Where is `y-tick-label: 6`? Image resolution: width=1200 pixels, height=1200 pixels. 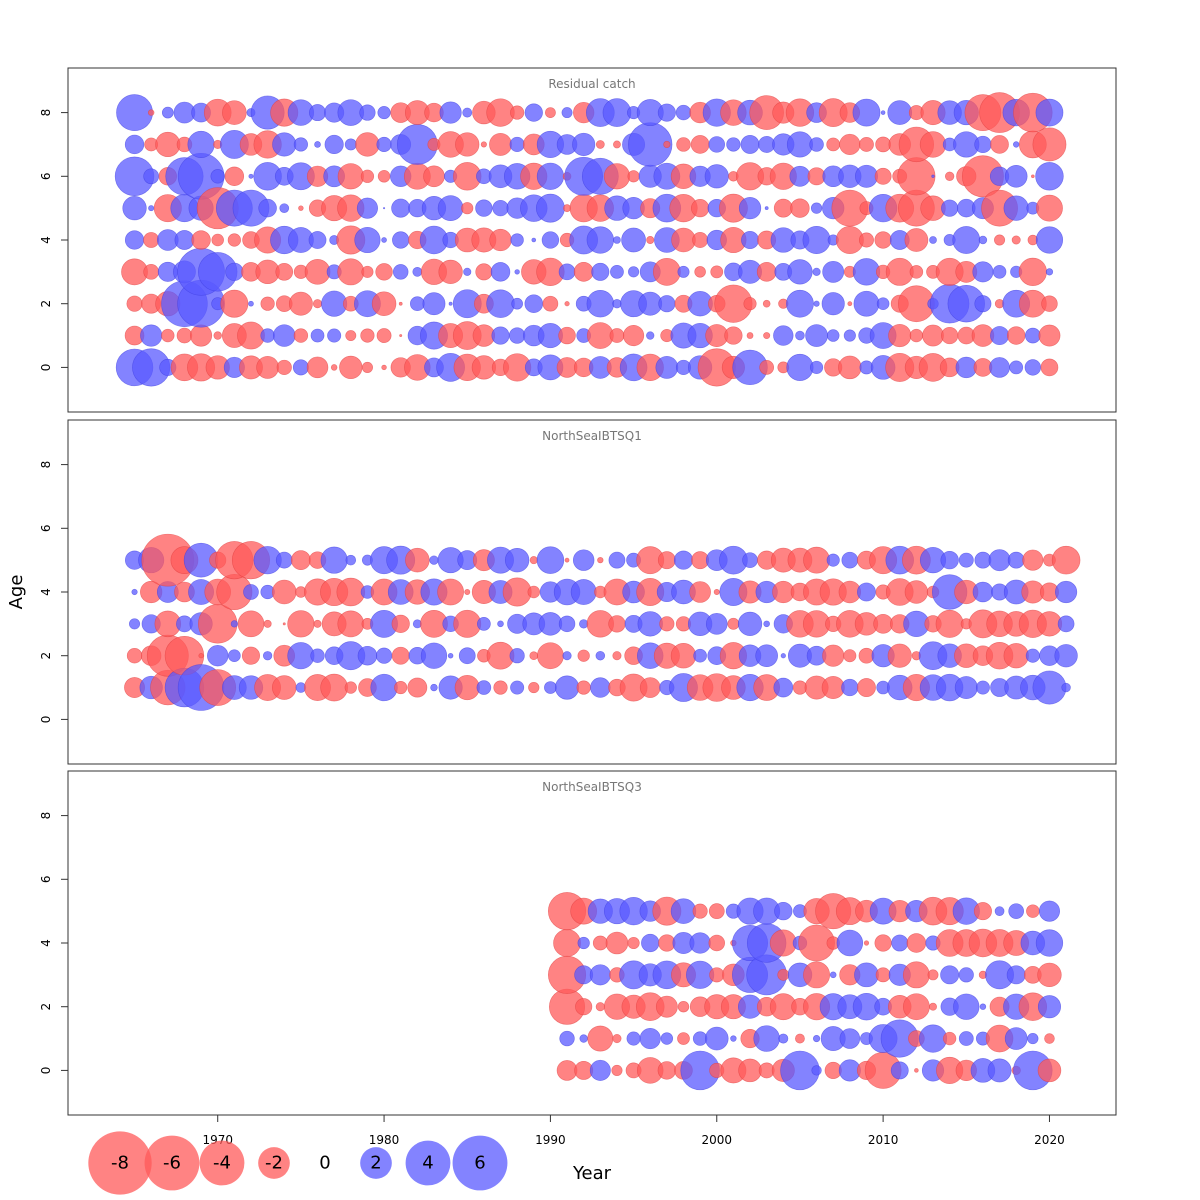 y-tick-label: 6 is located at coordinates (46, 528).